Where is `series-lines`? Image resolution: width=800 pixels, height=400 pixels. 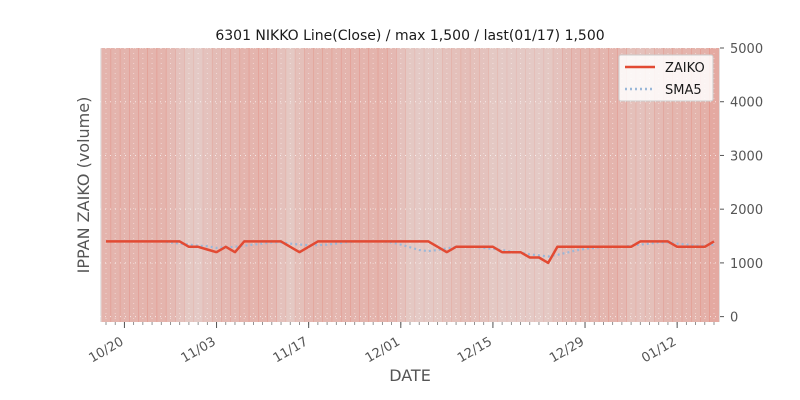 series-lines is located at coordinates (410, 252).